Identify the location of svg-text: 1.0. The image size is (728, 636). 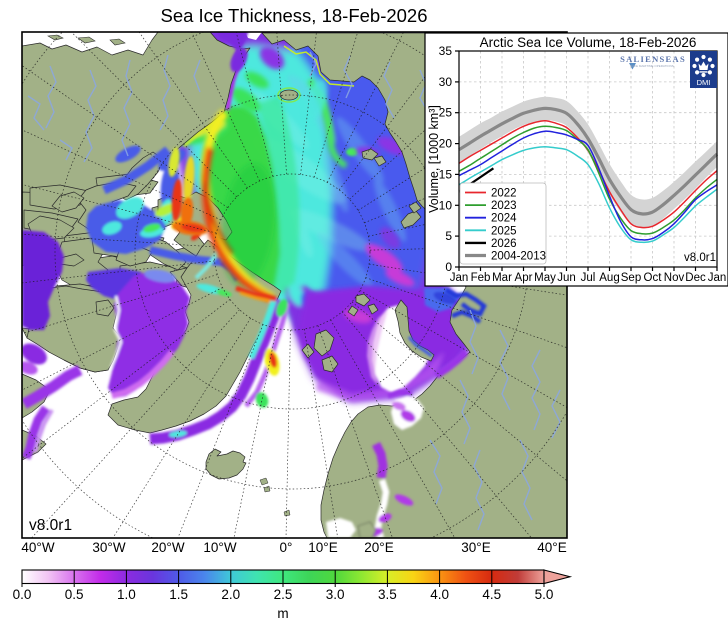
(126, 594).